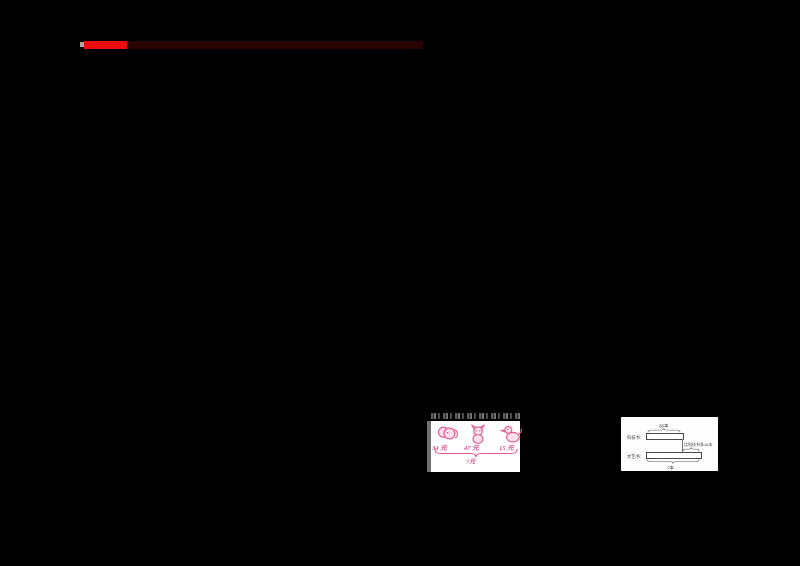  I want to click on list-marker-square, so click(82, 44).